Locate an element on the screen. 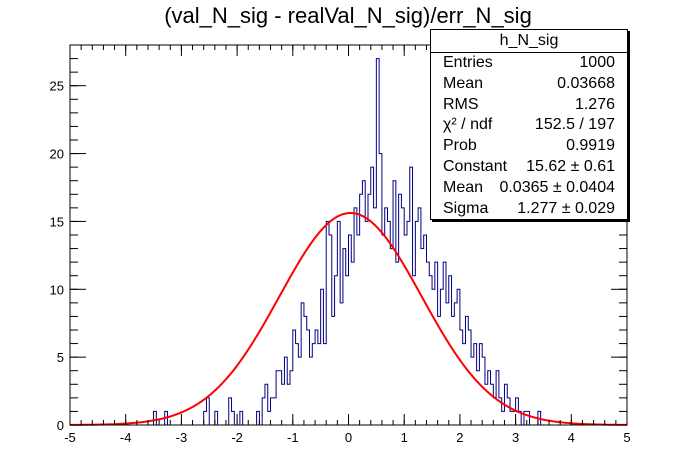  x-tick-label: 0 is located at coordinates (348, 437).